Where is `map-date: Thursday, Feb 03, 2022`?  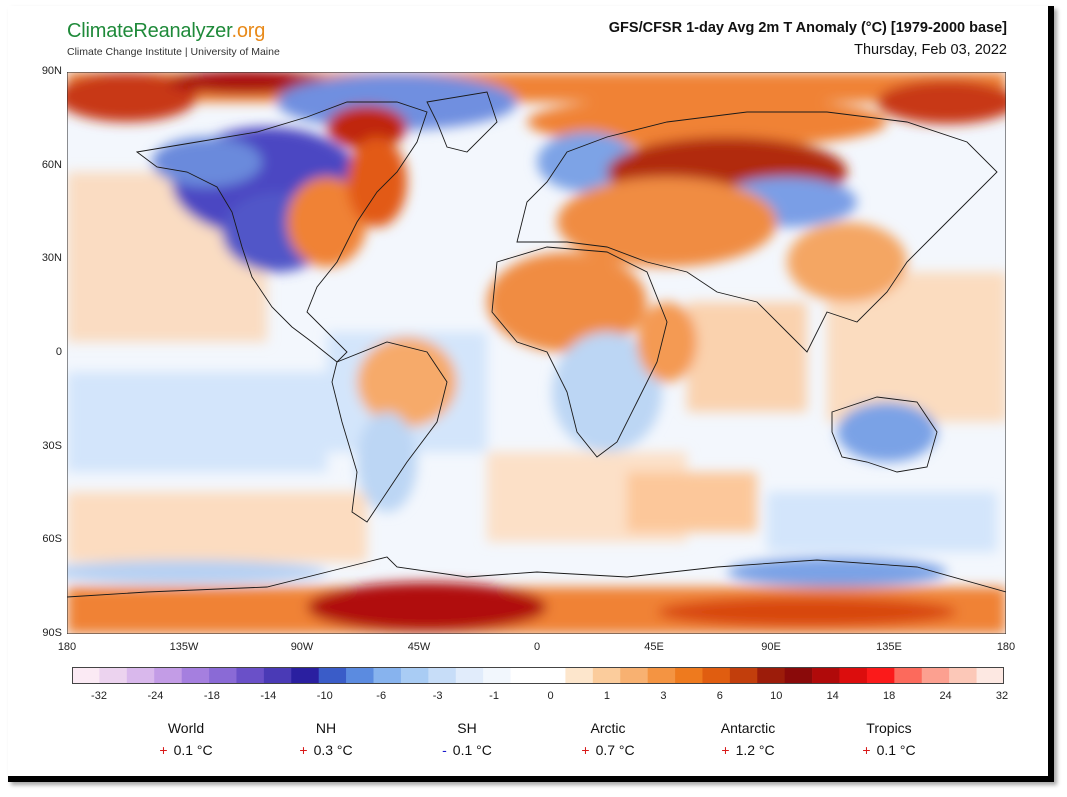 map-date: Thursday, Feb 03, 2022 is located at coordinates (930, 50).